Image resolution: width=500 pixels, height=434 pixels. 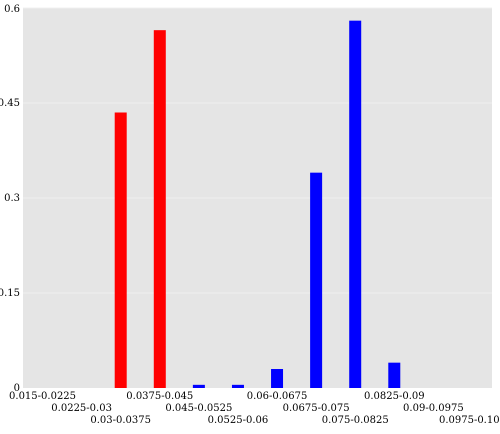 I want to click on y-tick-label: 0.3, so click(x=12, y=198).